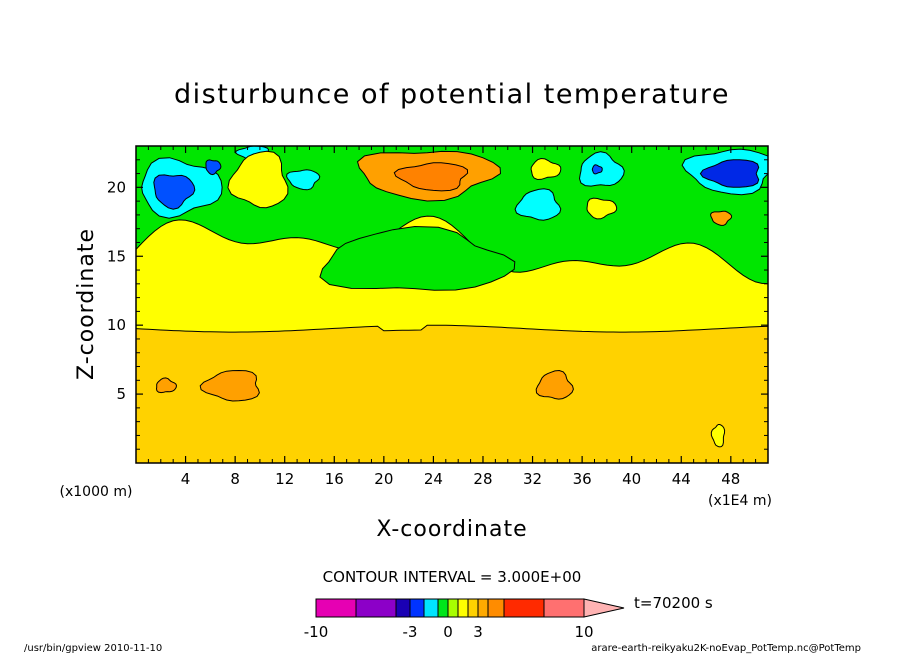 Image resolution: width=904 pixels, height=654 pixels. What do you see at coordinates (235, 479) in the screenshot?
I see `x-tick-label-8: 8` at bounding box center [235, 479].